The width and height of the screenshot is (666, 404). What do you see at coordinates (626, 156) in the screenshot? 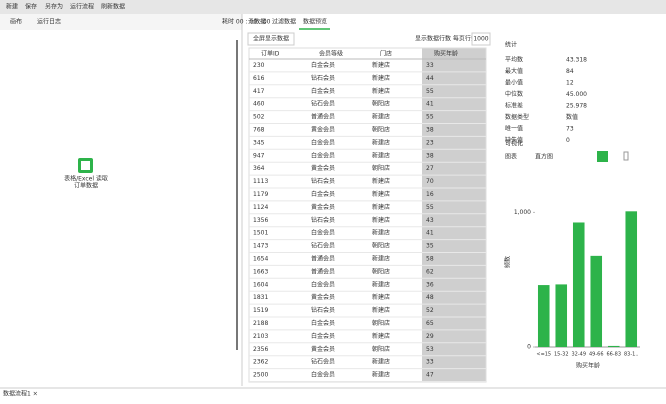
I see `table-toggle` at bounding box center [626, 156].